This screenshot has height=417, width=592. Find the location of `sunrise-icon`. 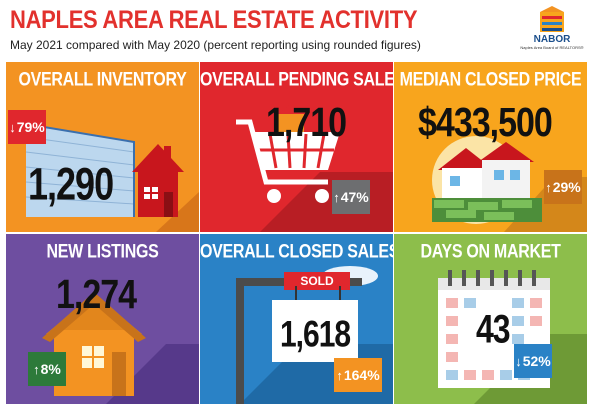

sunrise-icon is located at coordinates (552, 19).